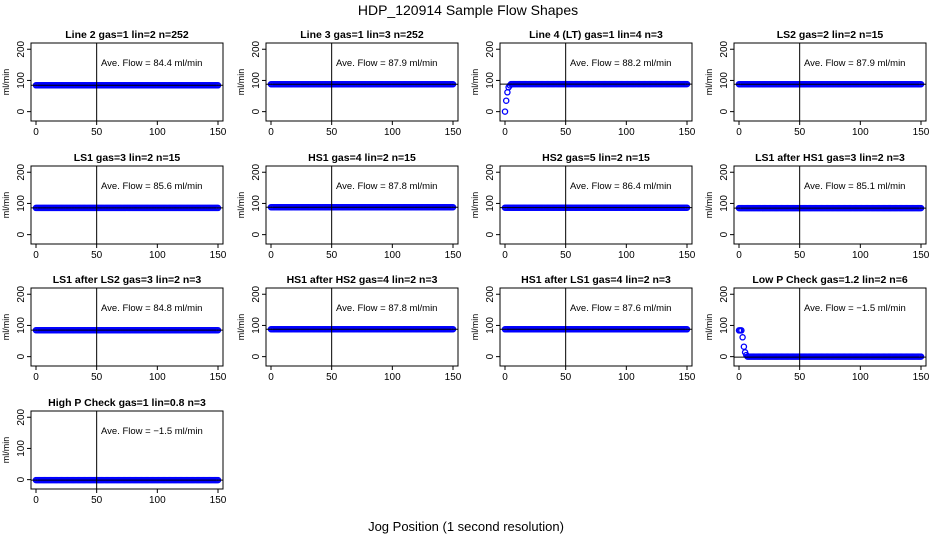 The height and width of the screenshot is (540, 936). I want to click on figure-title: HDP_120914 Sample Flow Shapes, so click(468, 10).